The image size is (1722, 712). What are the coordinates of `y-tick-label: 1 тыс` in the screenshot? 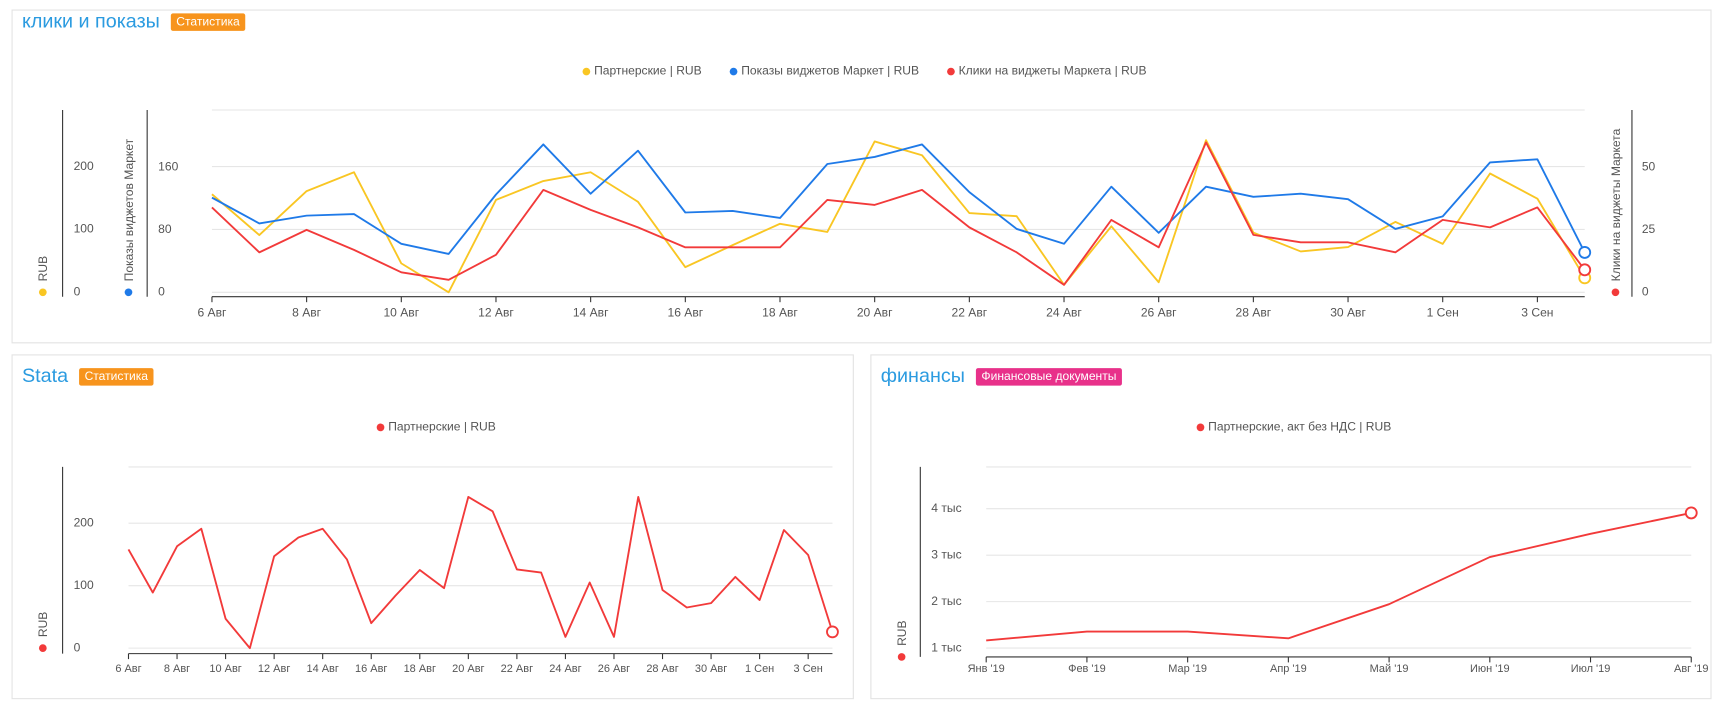 It's located at (946, 647).